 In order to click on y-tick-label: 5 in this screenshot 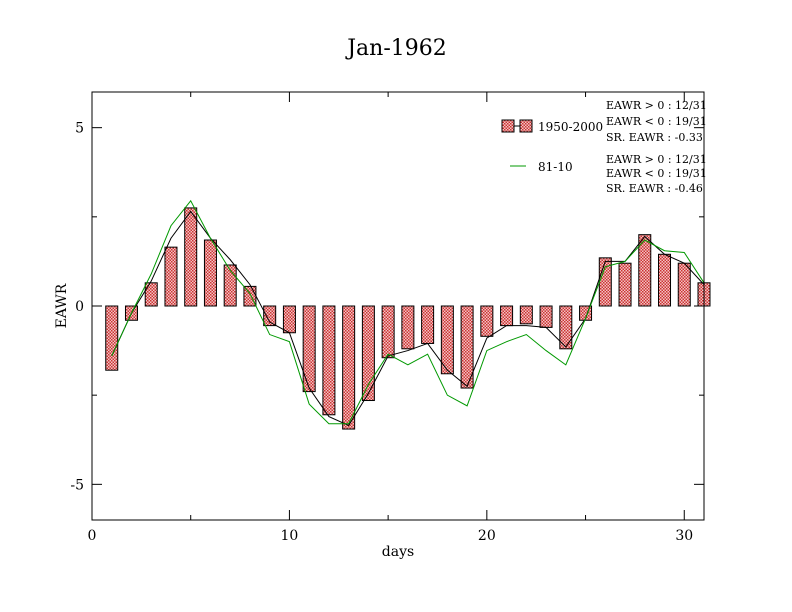, I will do `click(79, 129)`.